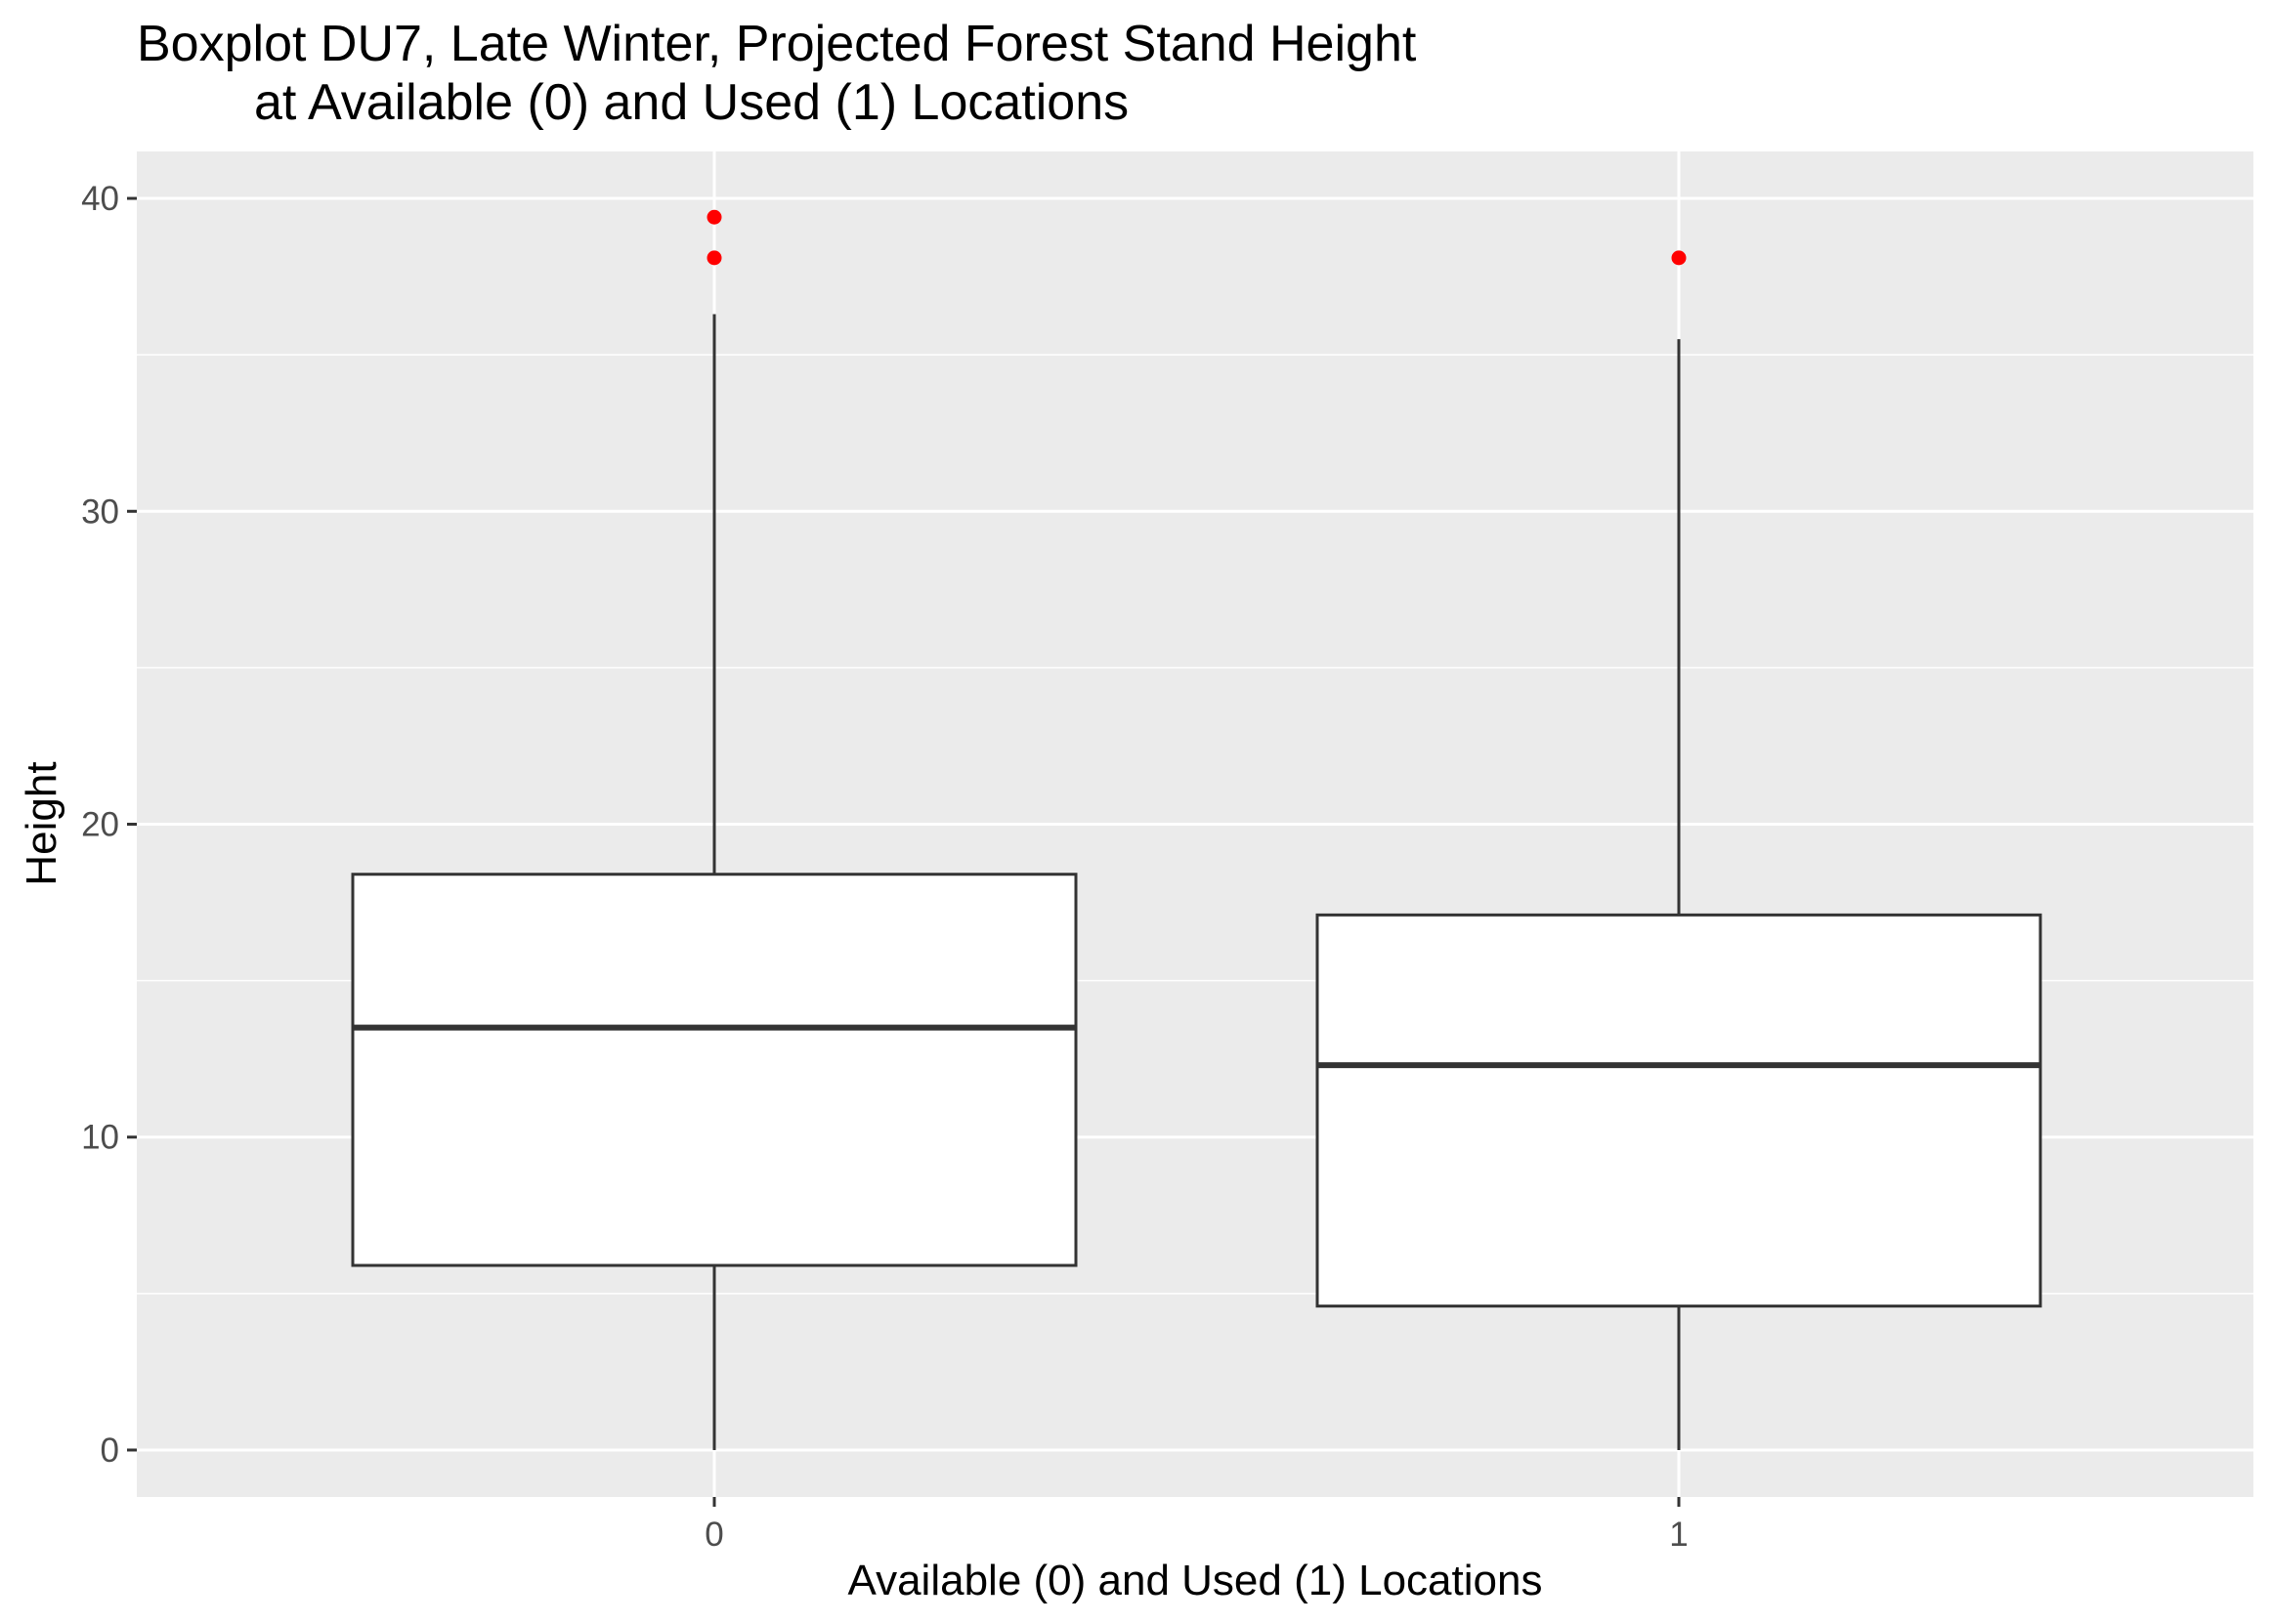  Describe the element at coordinates (100, 512) in the screenshot. I see `y-tick-label: 30` at that location.